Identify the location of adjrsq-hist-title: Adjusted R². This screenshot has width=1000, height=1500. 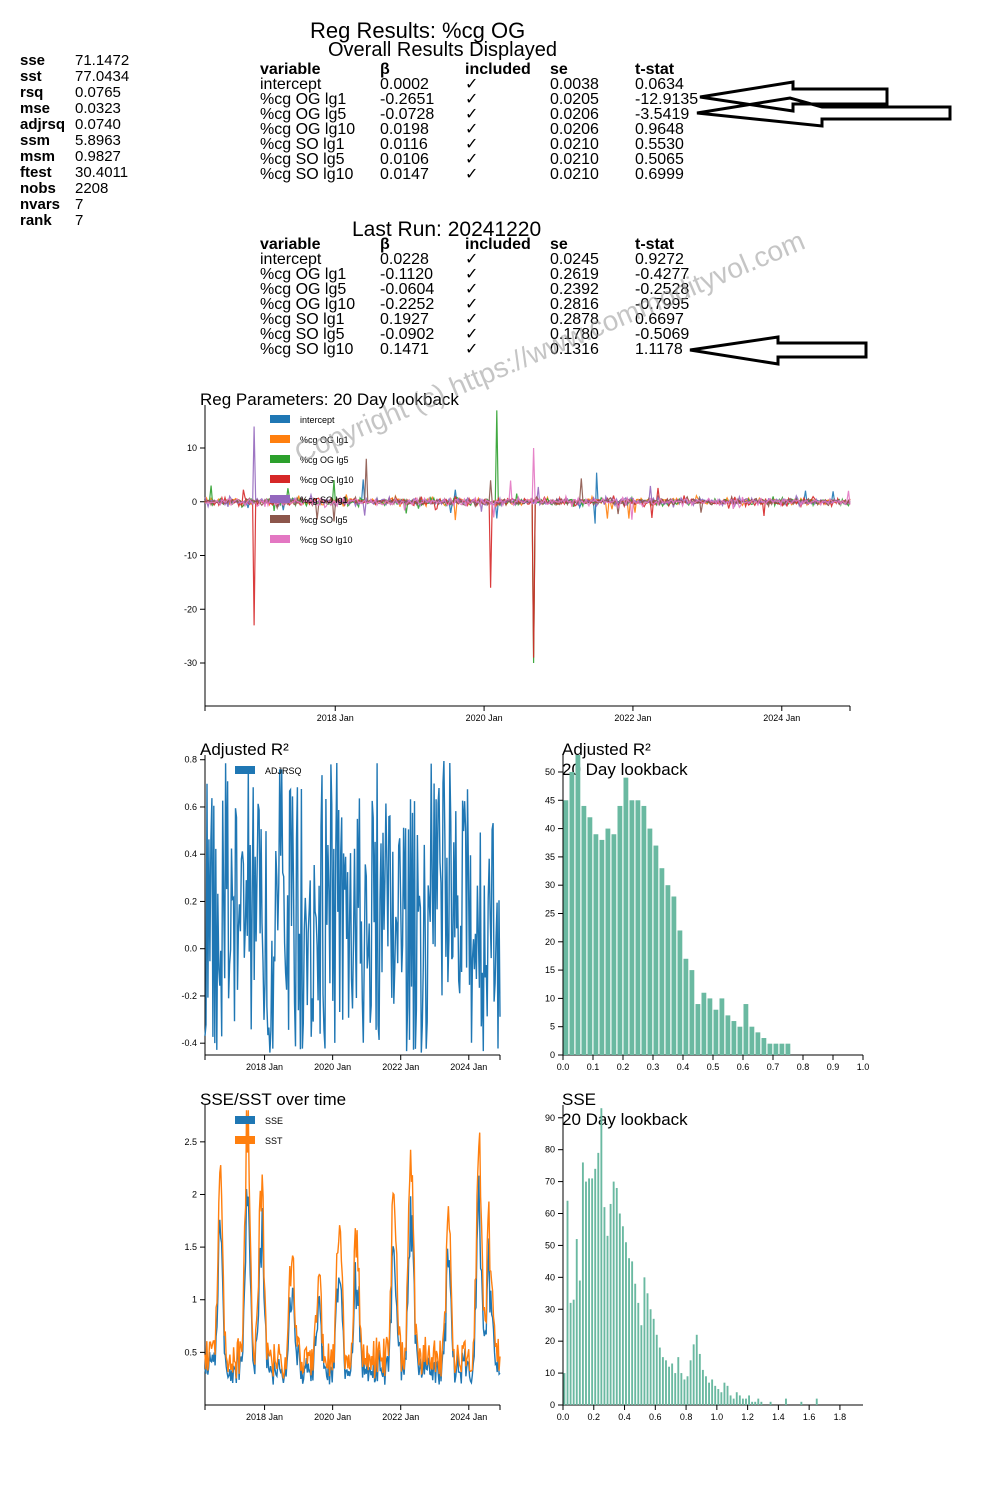
(606, 749).